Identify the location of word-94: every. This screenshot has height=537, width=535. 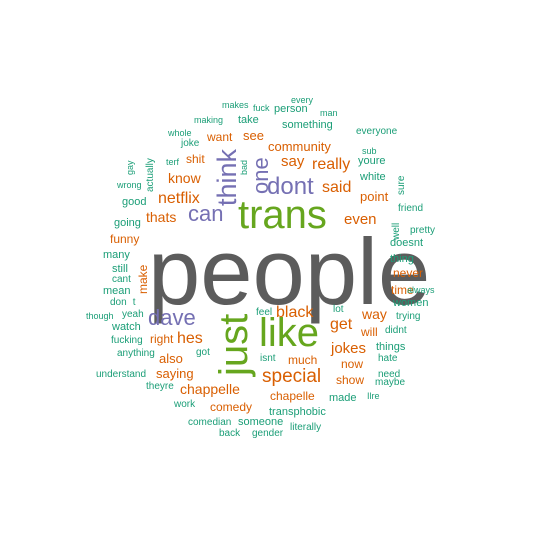
(302, 100).